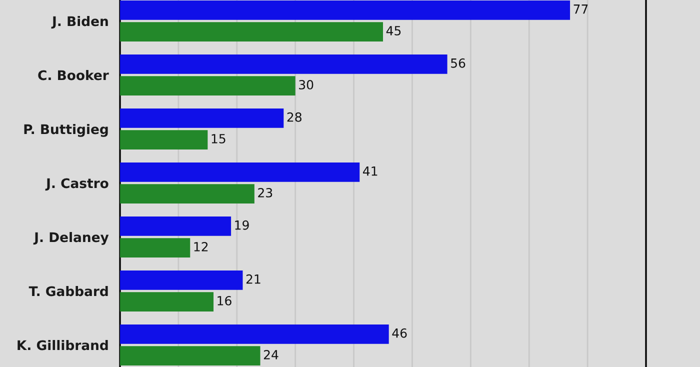  Describe the element at coordinates (581, 9) in the screenshot. I see `data-label: 77` at that location.